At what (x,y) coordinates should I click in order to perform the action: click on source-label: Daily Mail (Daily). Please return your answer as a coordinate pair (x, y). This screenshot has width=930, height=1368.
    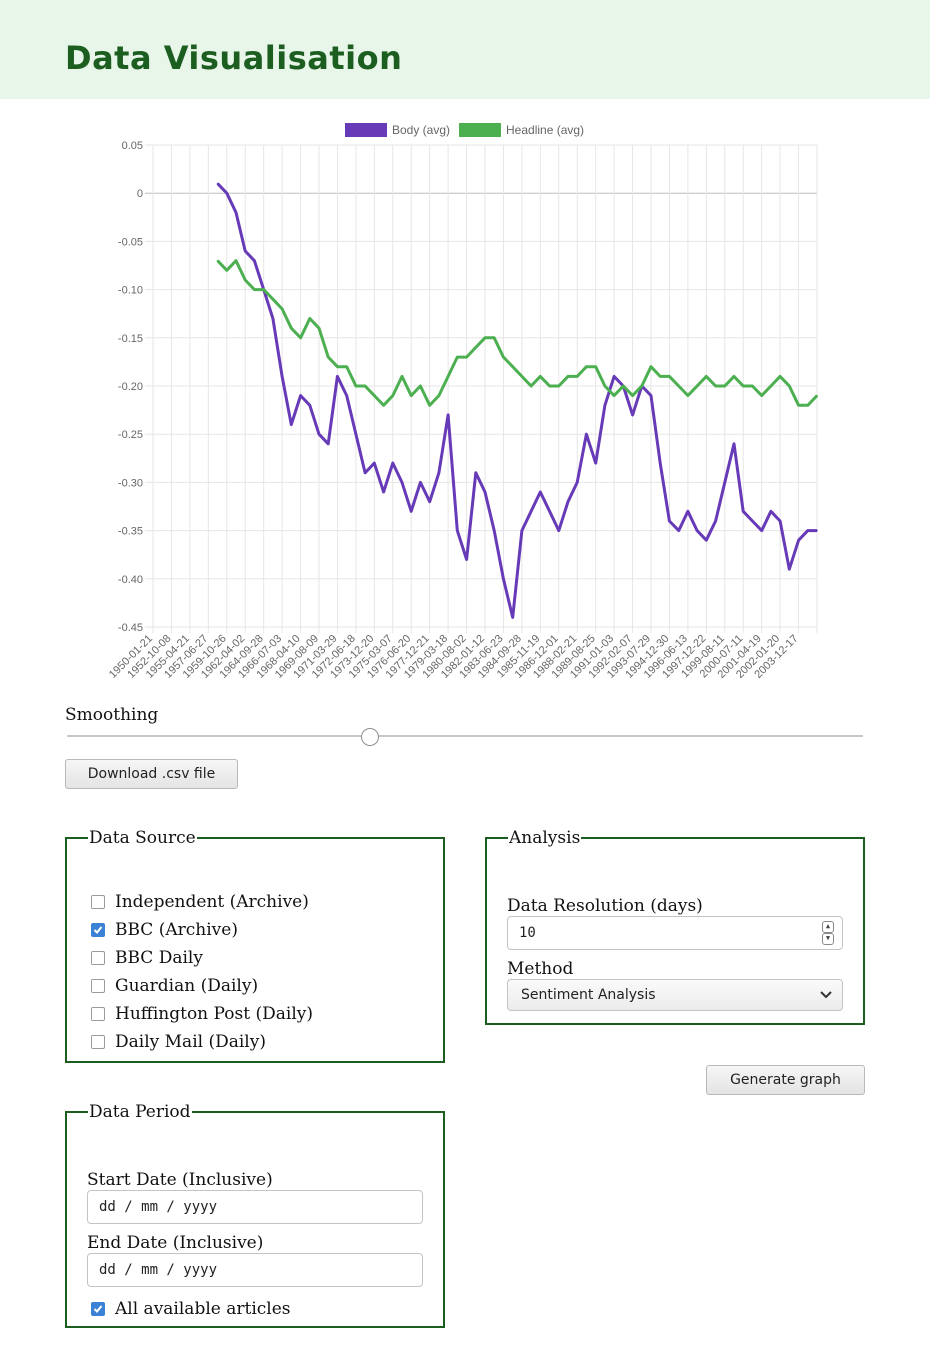
    Looking at the image, I should click on (190, 1042).